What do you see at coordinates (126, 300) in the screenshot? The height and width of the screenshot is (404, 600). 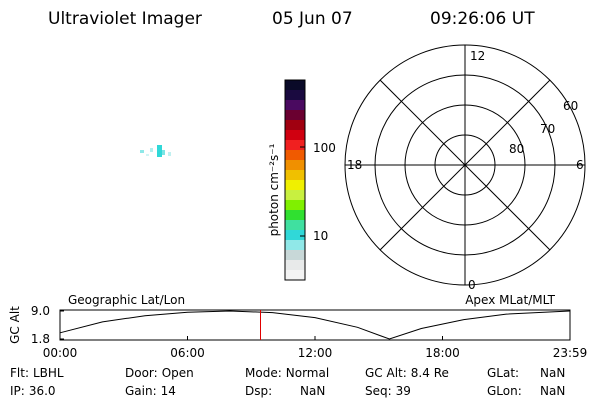 I see `left-label: Geographic Lat/Lon` at bounding box center [126, 300].